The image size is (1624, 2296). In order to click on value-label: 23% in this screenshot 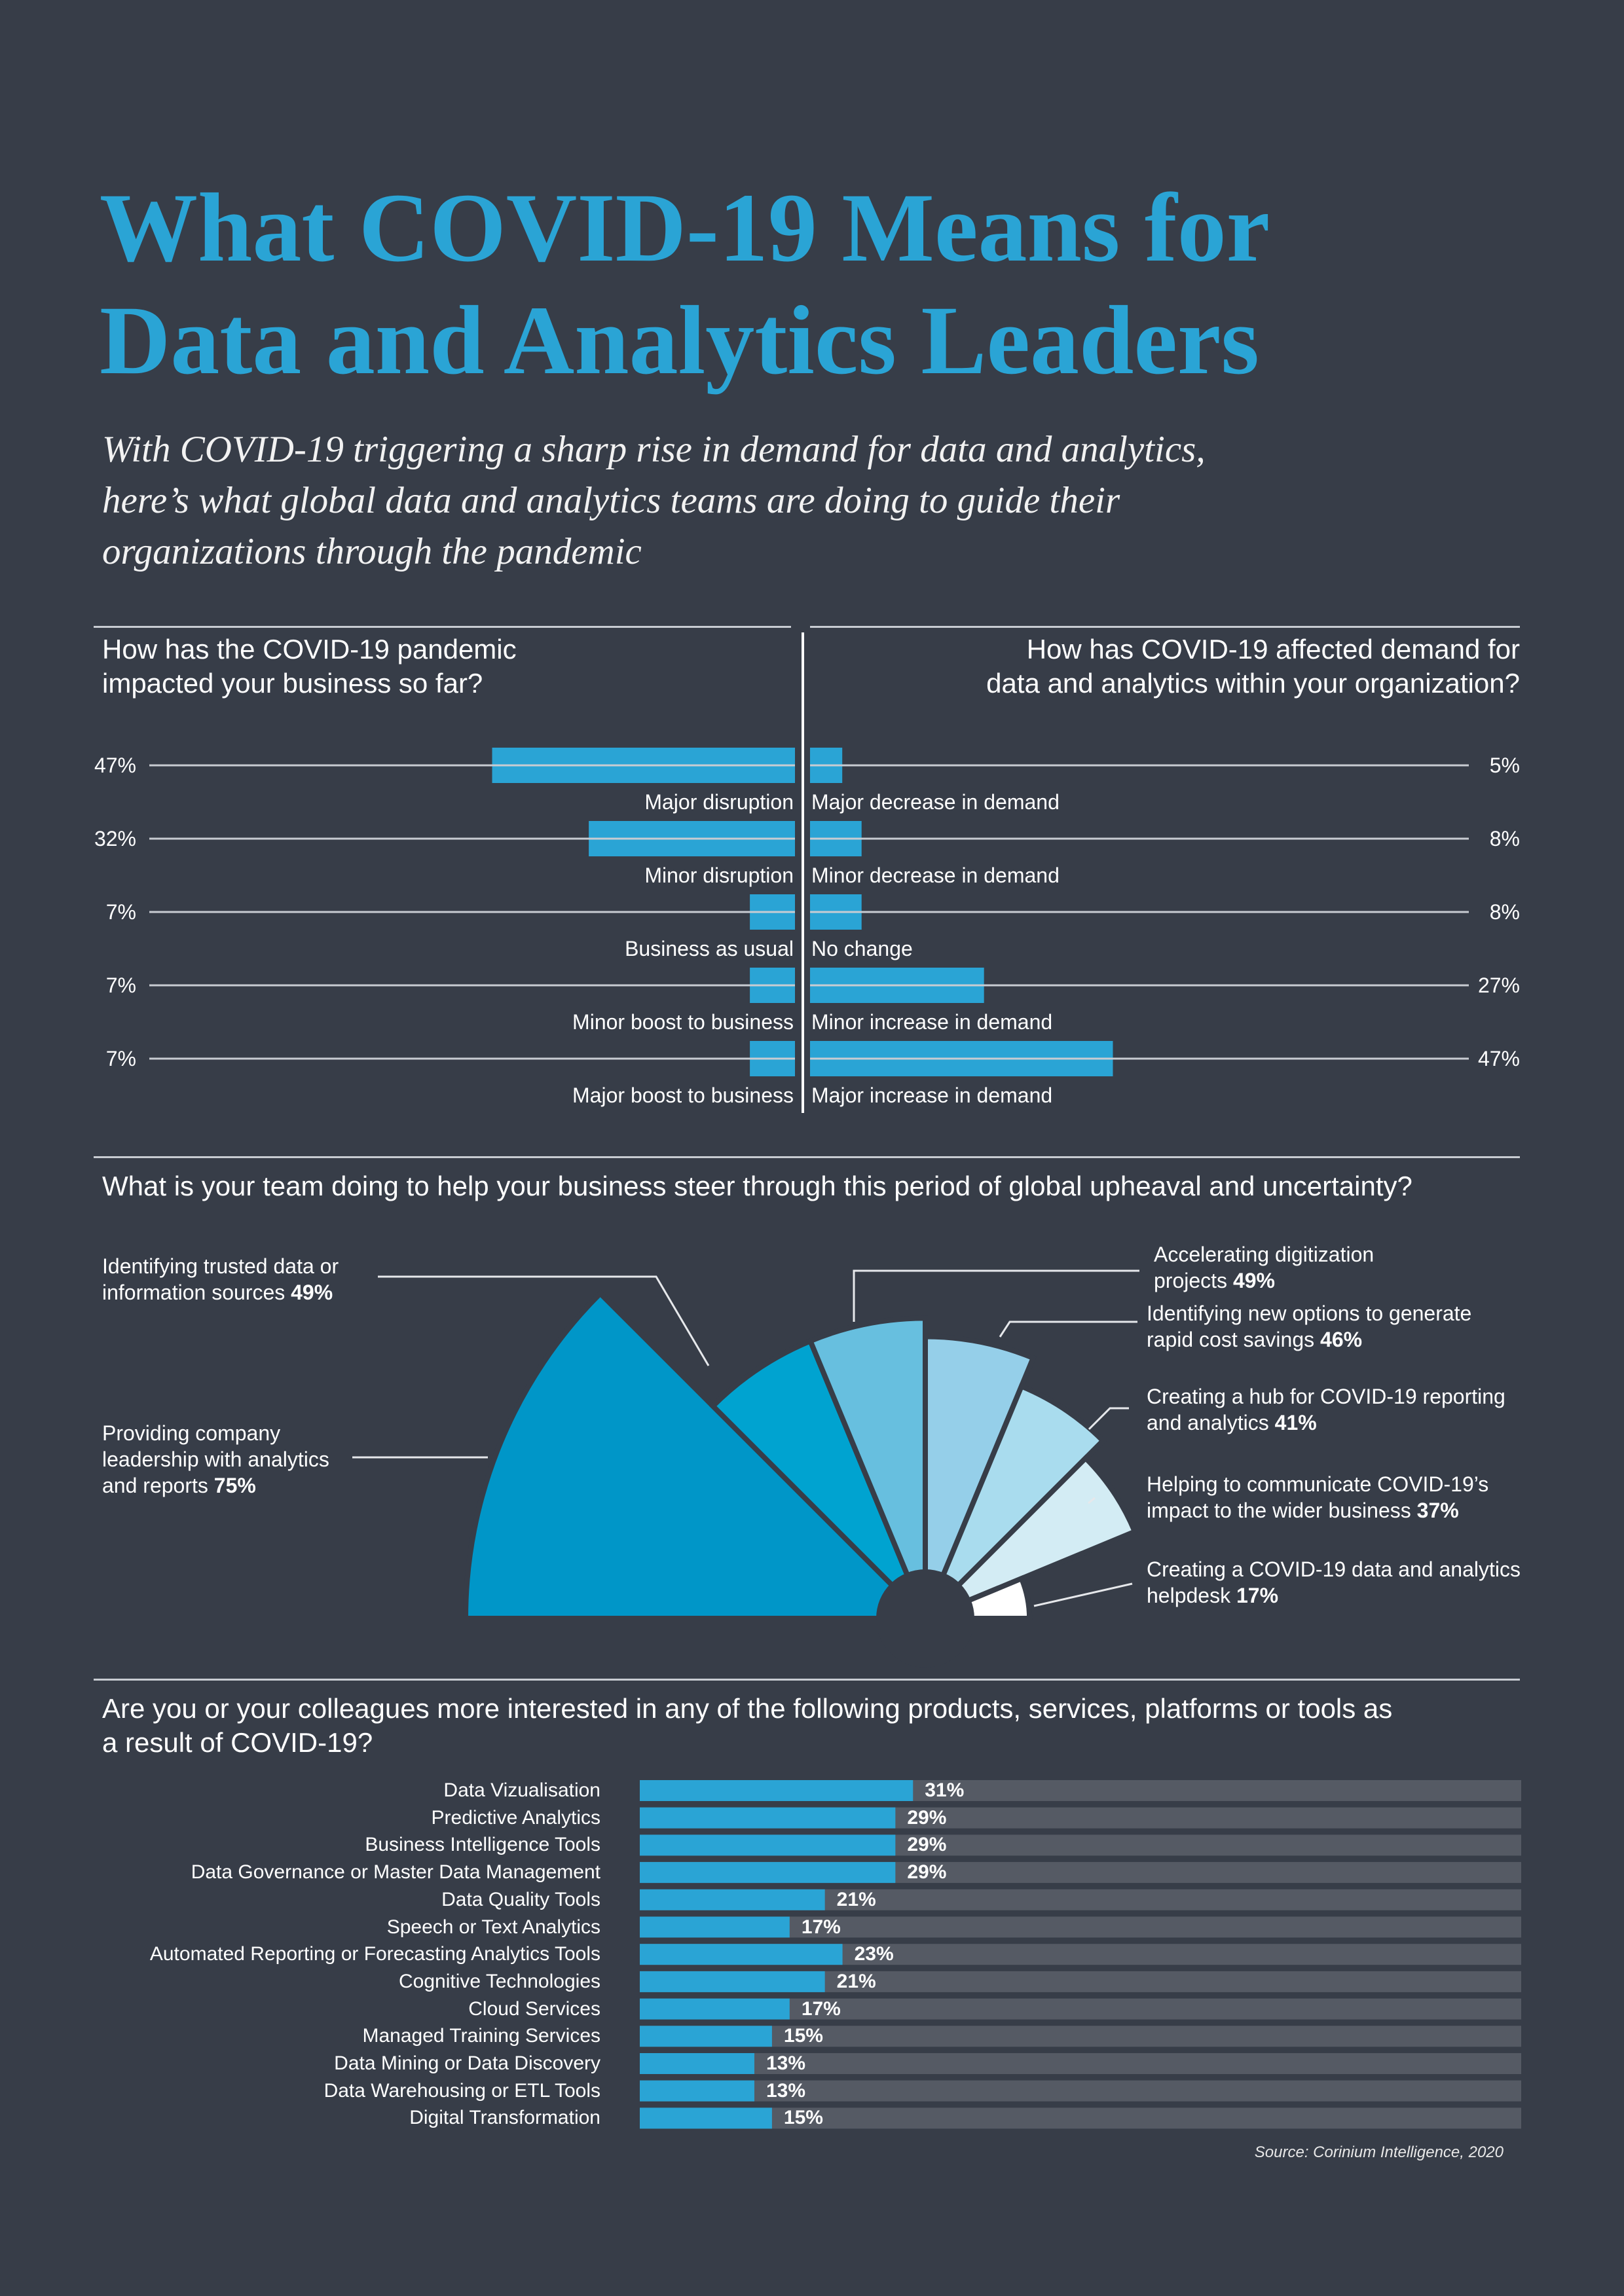, I will do `click(874, 1954)`.